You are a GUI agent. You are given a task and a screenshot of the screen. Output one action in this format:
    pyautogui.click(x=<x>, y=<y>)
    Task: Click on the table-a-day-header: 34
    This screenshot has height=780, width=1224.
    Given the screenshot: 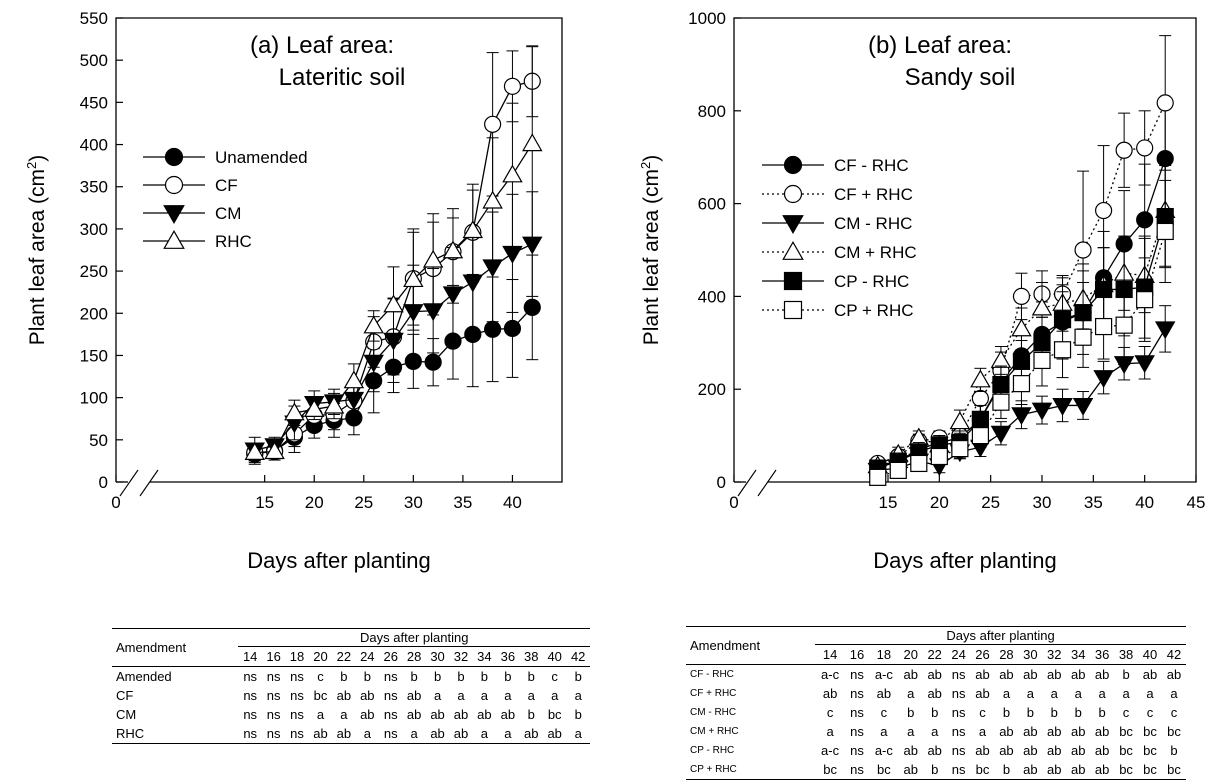 What is the action you would take?
    pyautogui.click(x=484, y=656)
    